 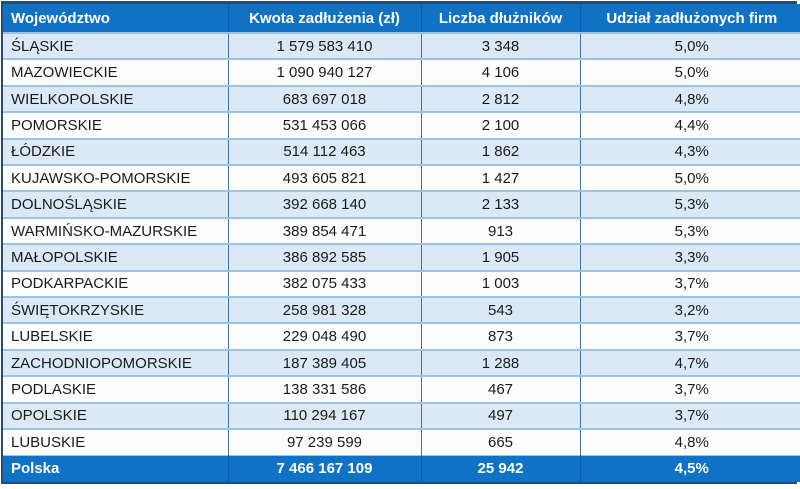 What do you see at coordinates (324, 18) in the screenshot?
I see `column-header-debt-amount: Kwota zadłużenia (zł)` at bounding box center [324, 18].